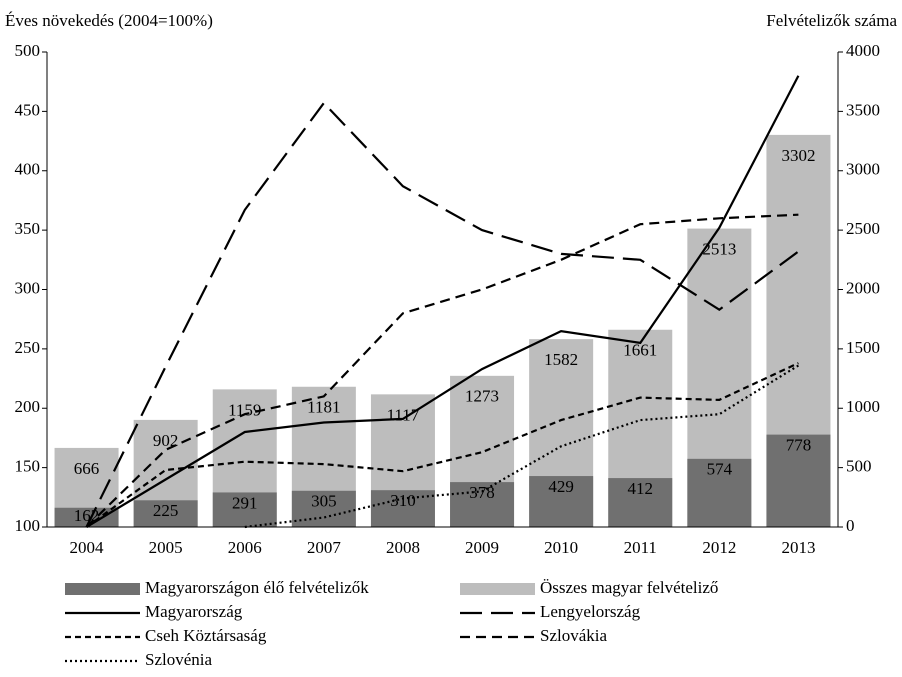 This screenshot has height=677, width=902. Describe the element at coordinates (863, 347) in the screenshot. I see `y2-tick-label: 1500` at that location.